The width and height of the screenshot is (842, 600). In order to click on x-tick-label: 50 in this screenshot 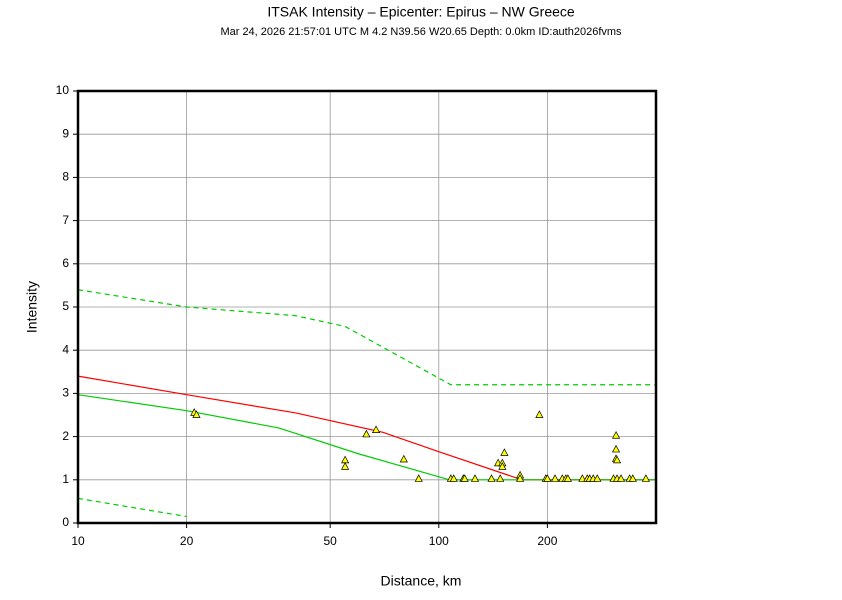, I will do `click(330, 541)`.